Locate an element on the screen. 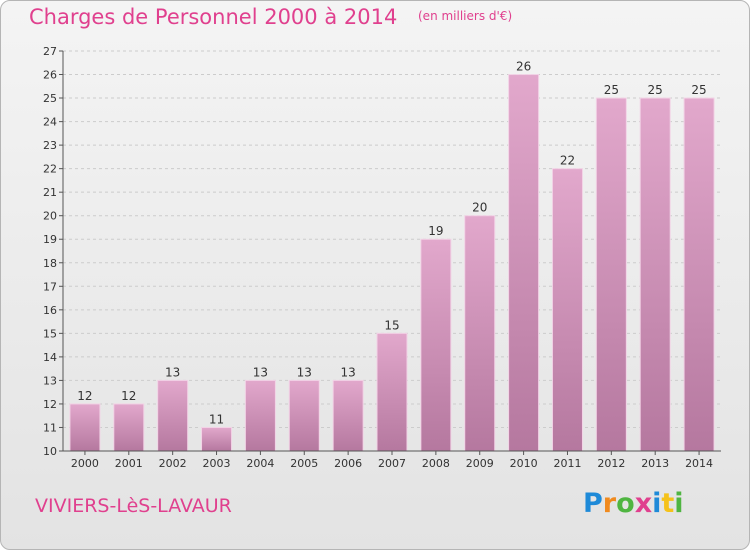  logo-letter: P is located at coordinates (593, 503).